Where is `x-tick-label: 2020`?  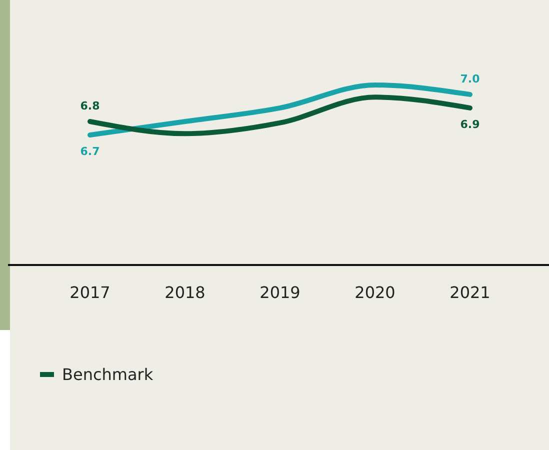 x-tick-label: 2020 is located at coordinates (375, 292).